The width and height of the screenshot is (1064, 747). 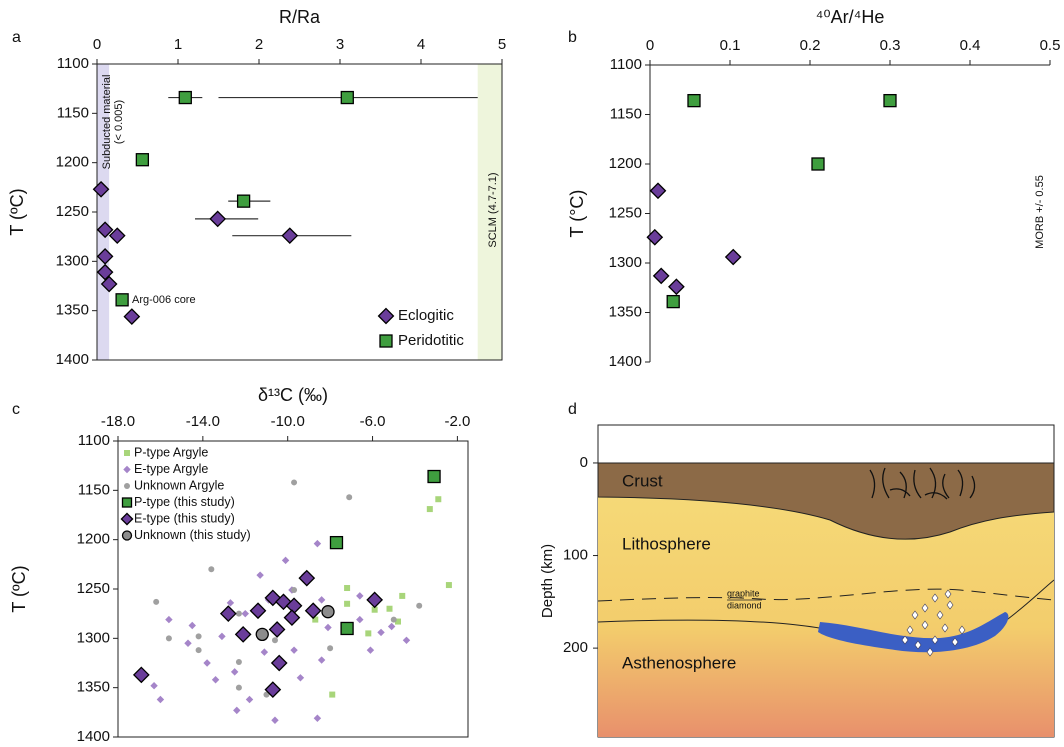 I want to click on band-label: (< 0.005), so click(x=119, y=122).